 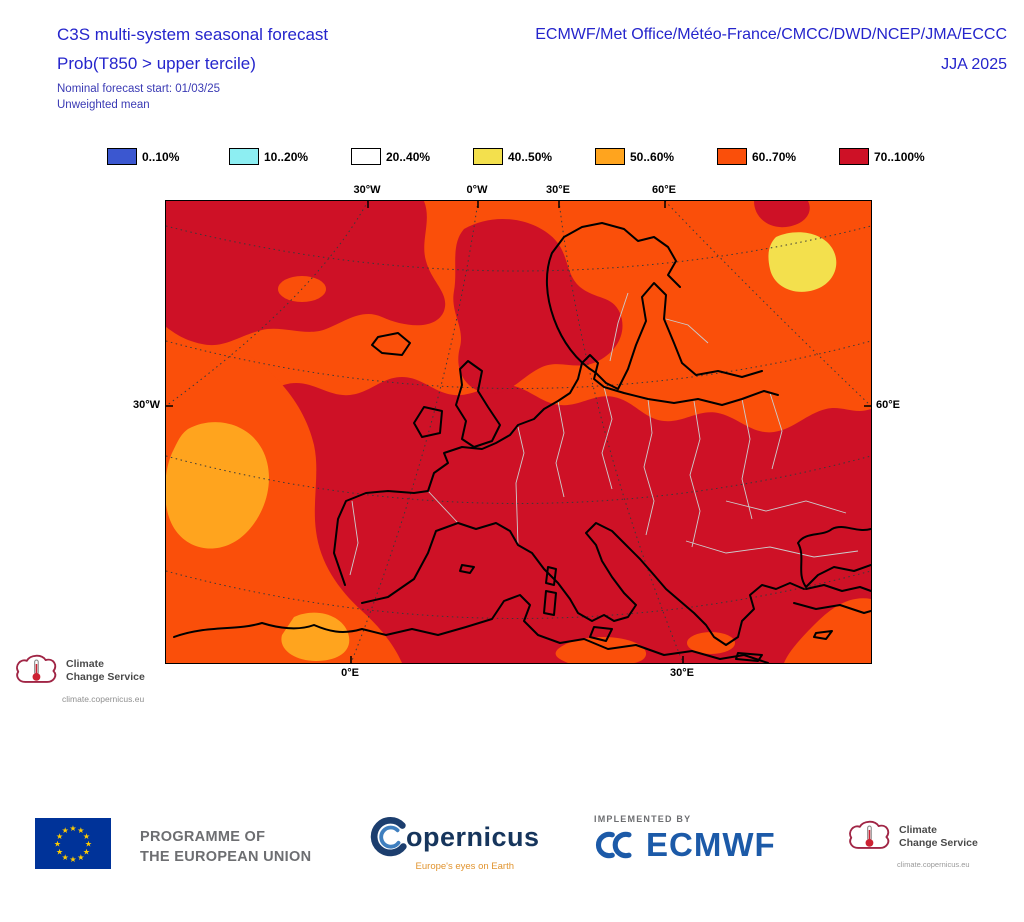 I want to click on implemented-by-label: IMPLEMENTED BY, so click(x=643, y=819).